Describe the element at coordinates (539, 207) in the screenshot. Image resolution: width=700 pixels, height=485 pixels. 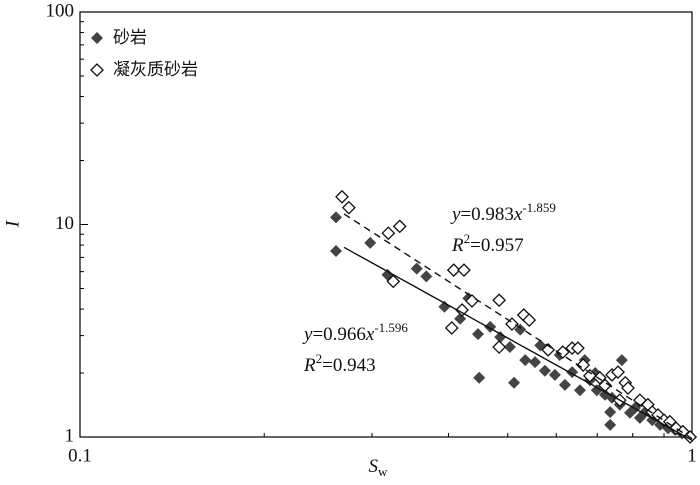
I see `eq-b: -1.859` at that location.